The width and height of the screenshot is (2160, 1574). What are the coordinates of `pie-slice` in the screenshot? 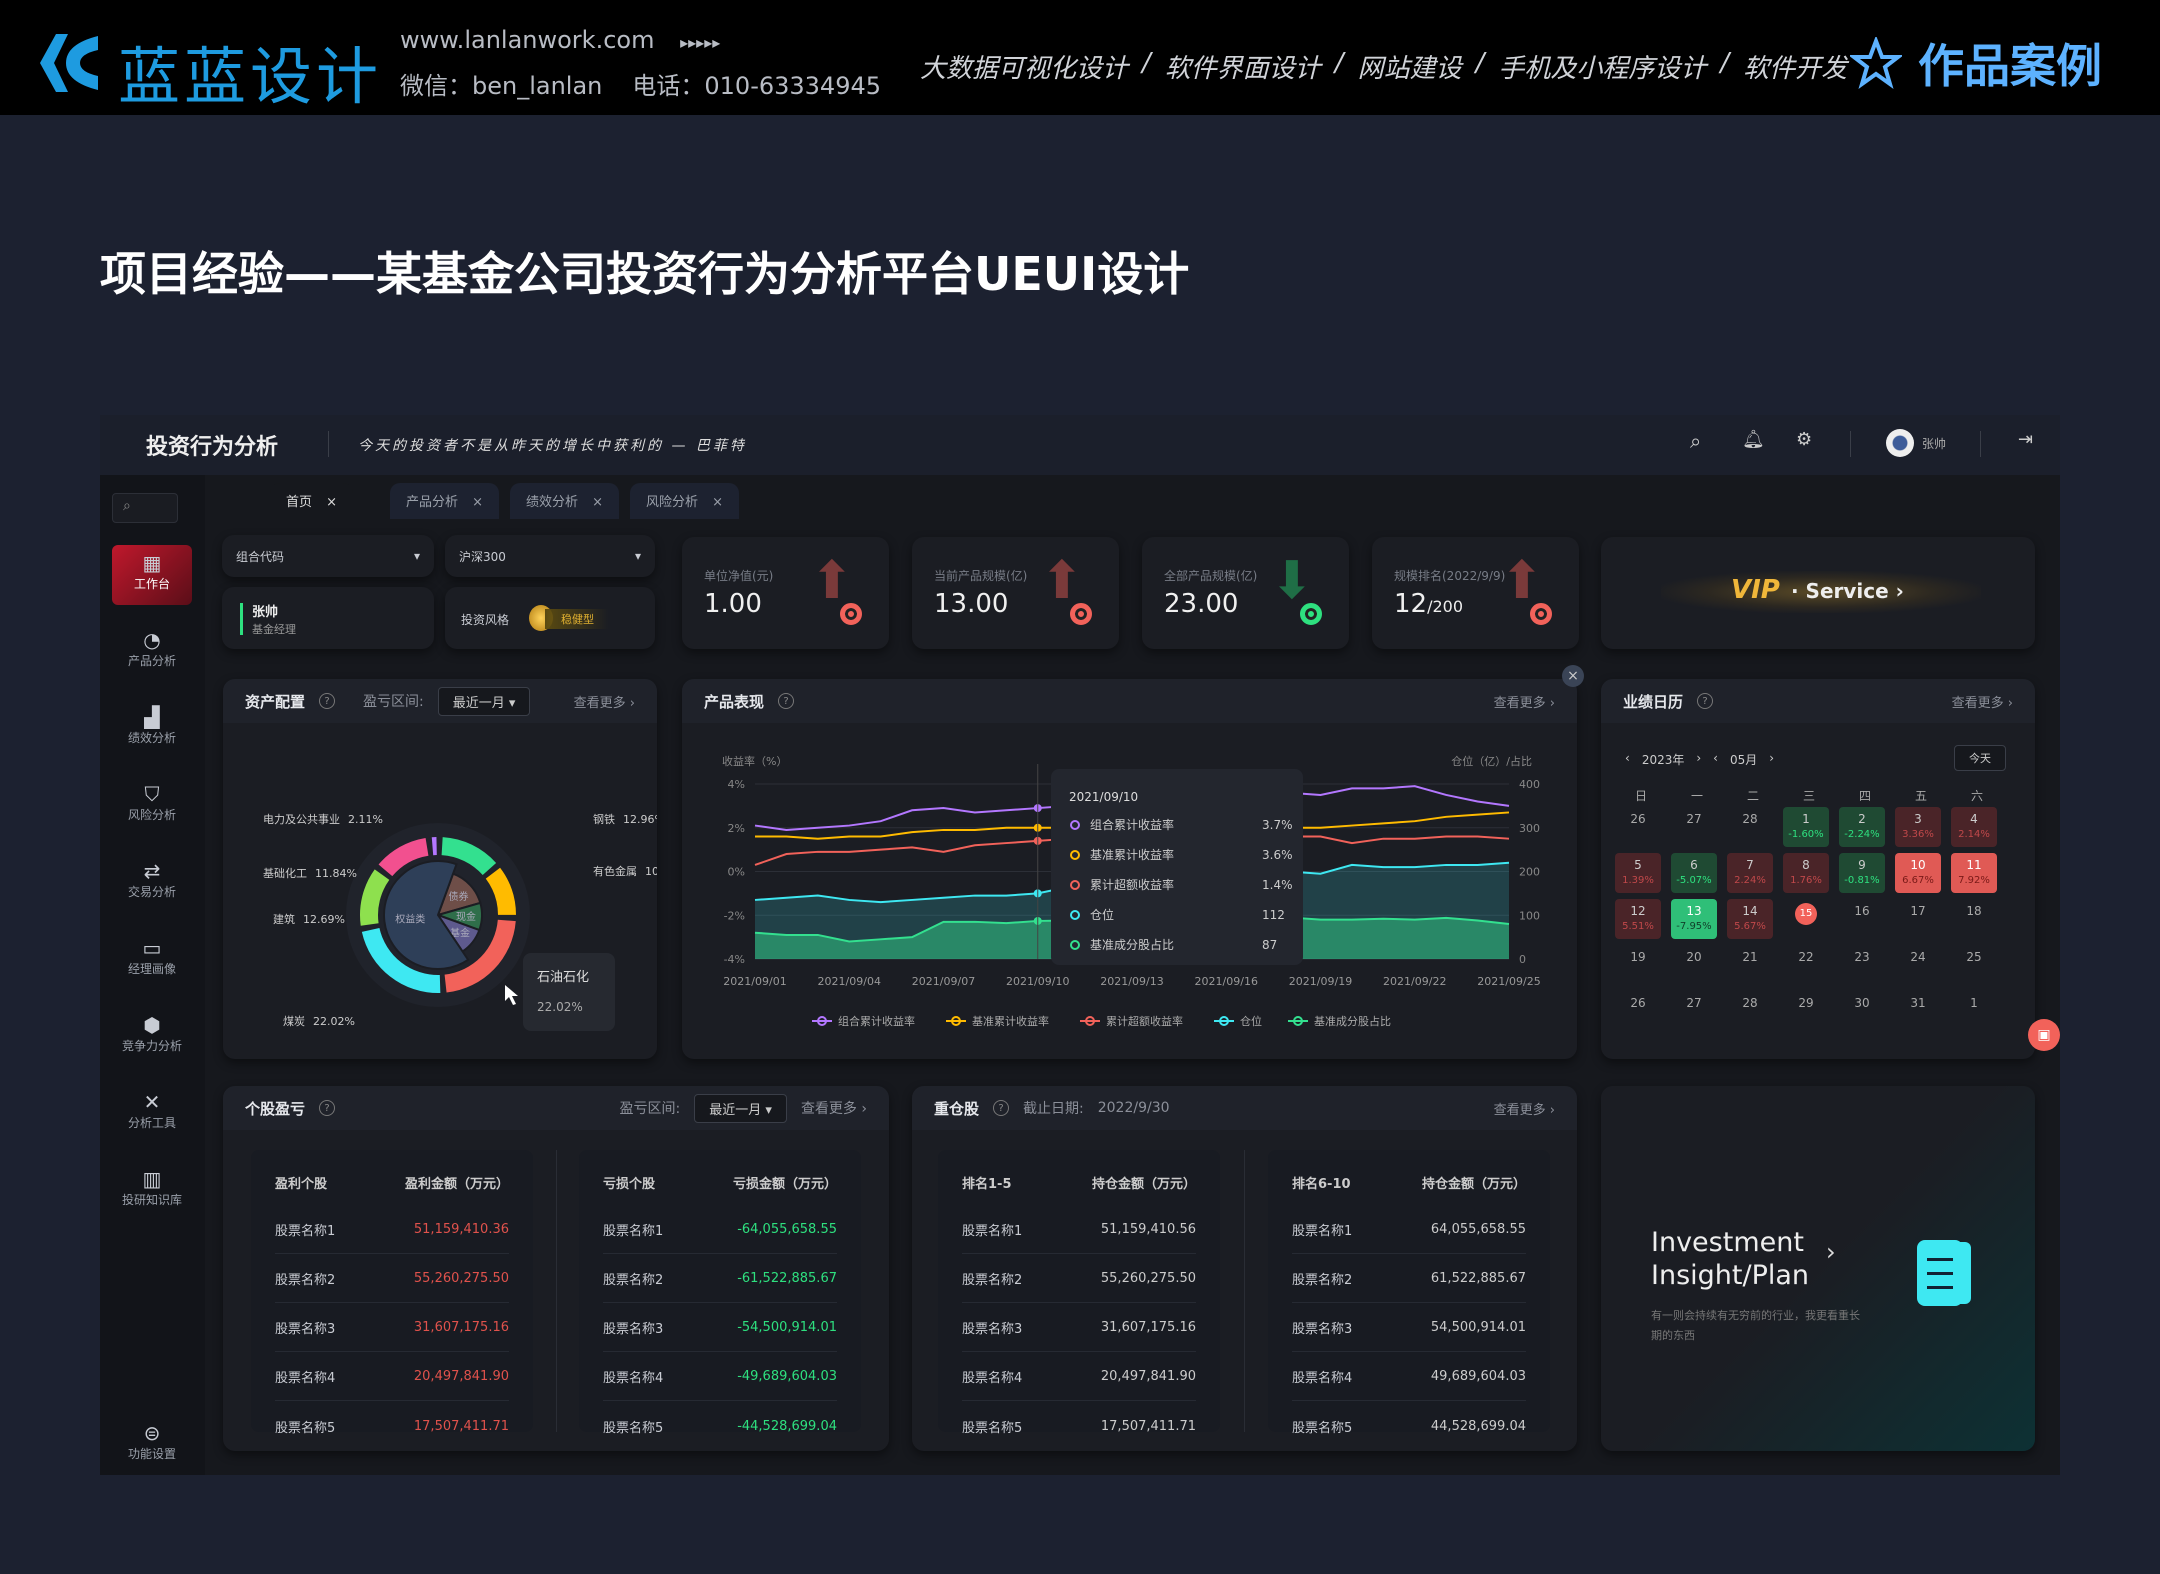 It's located at (426, 915).